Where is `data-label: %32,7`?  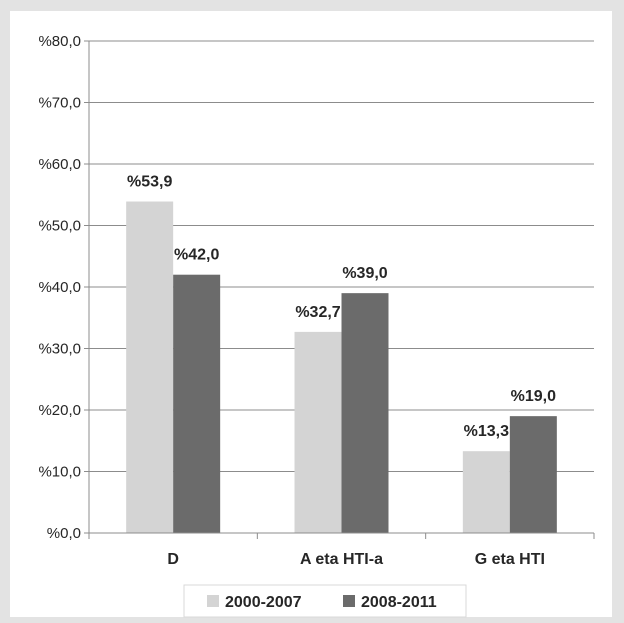 data-label: %32,7 is located at coordinates (317, 312).